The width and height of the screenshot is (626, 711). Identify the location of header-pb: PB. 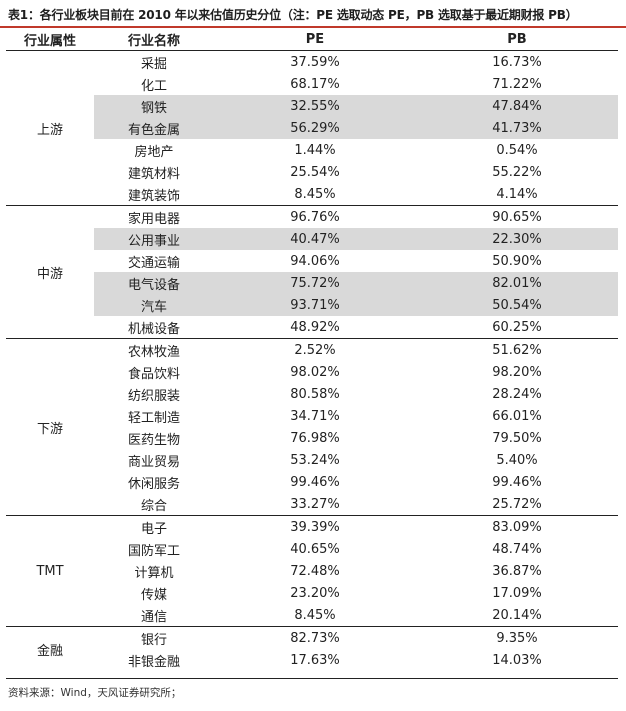
(517, 39).